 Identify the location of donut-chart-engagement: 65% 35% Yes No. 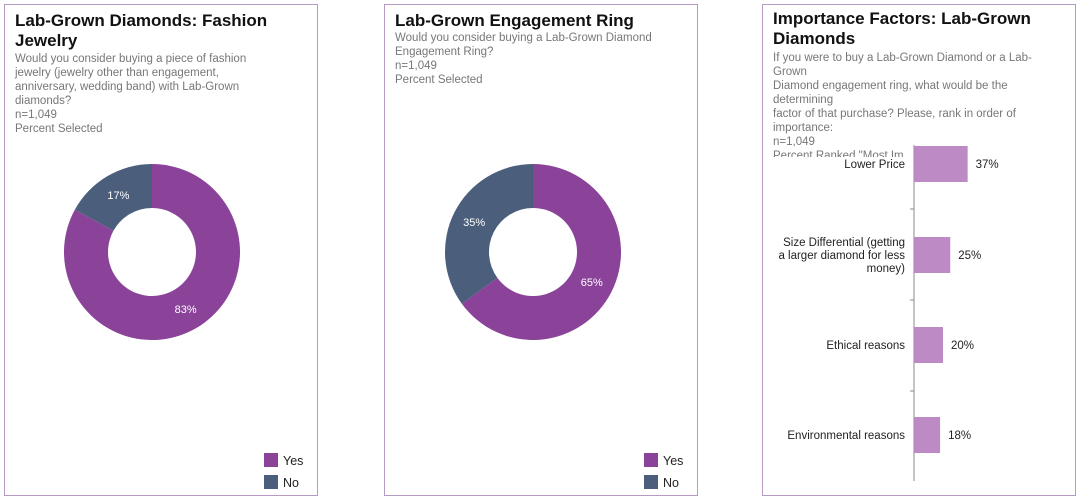
(564, 327).